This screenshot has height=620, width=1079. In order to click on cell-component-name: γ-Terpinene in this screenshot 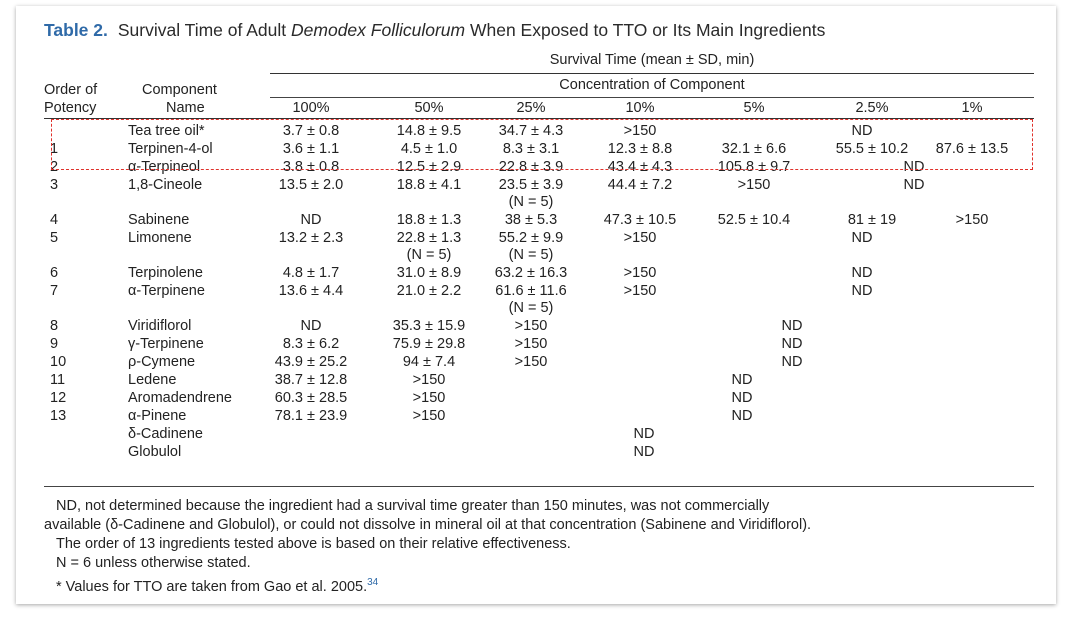, I will do `click(166, 344)`.